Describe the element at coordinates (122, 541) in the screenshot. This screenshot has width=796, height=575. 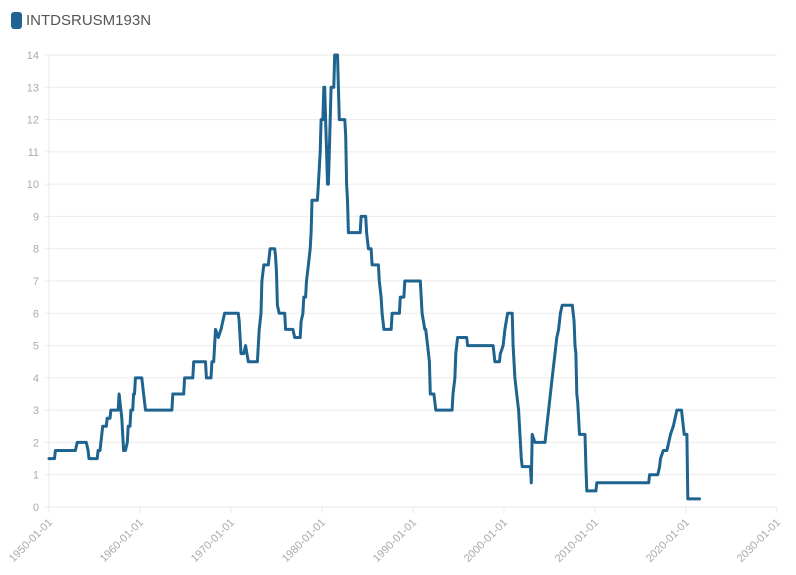
I see `x-tick-label: 1960-01-01` at that location.